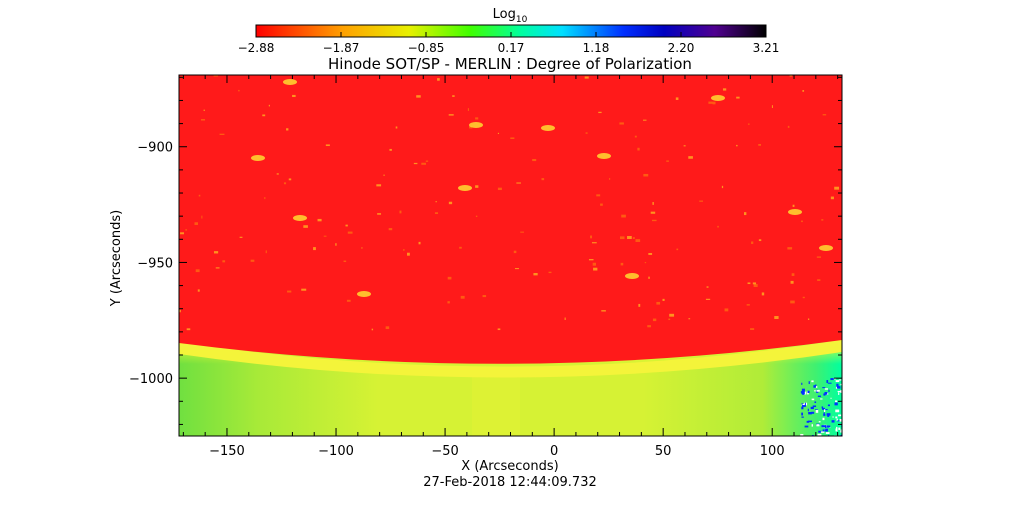 Image resolution: width=1020 pixels, height=516 pixels. What do you see at coordinates (496, 404) in the screenshot?
I see `instrument-seam` at bounding box center [496, 404].